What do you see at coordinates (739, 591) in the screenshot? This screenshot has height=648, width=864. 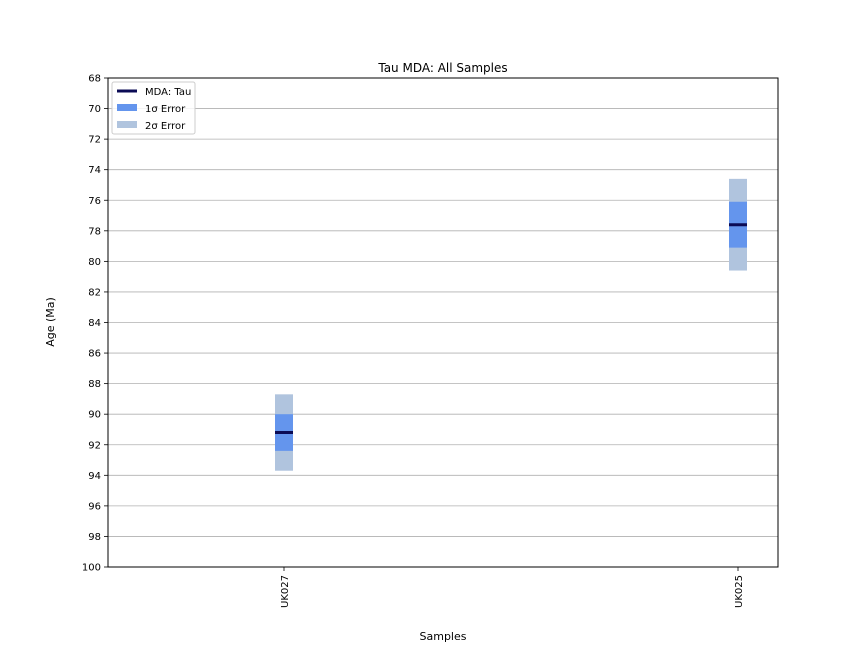 I see `x-tick-label: UK025` at bounding box center [739, 591].